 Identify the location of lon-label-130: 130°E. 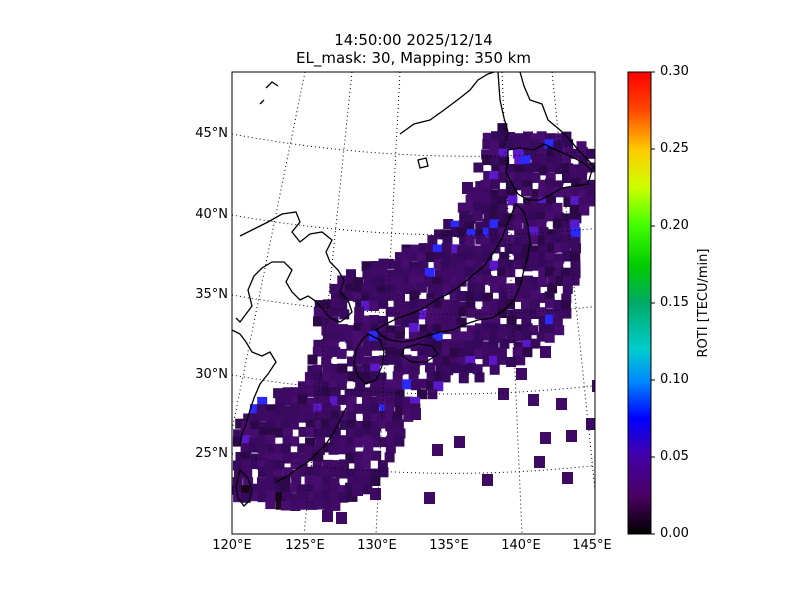
(377, 545).